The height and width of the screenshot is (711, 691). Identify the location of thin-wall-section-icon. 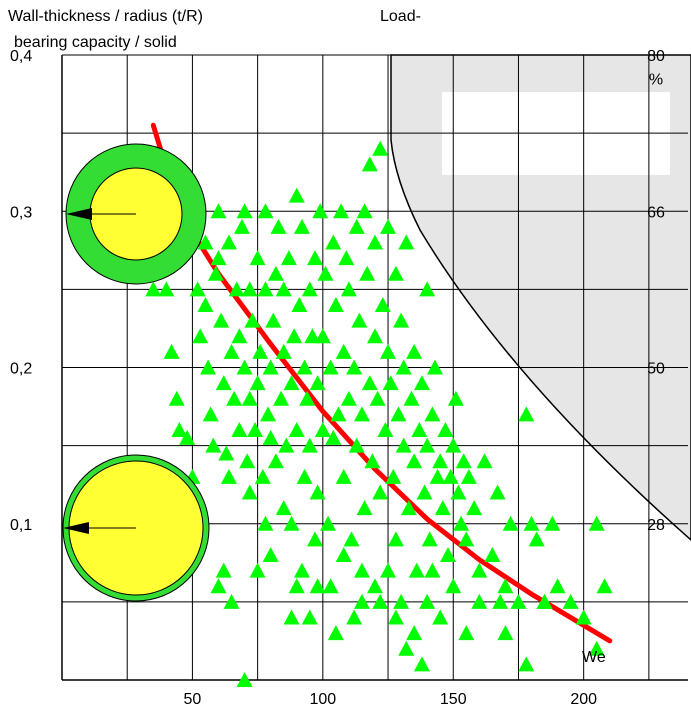
(136, 214).